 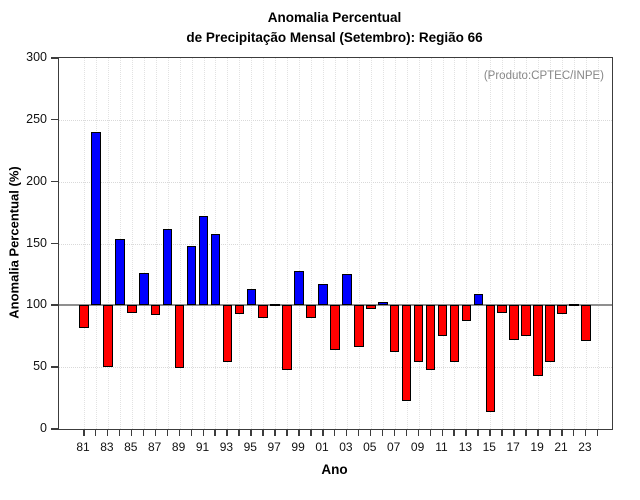 What do you see at coordinates (36, 304) in the screenshot?
I see `y-tick-label: 100` at bounding box center [36, 304].